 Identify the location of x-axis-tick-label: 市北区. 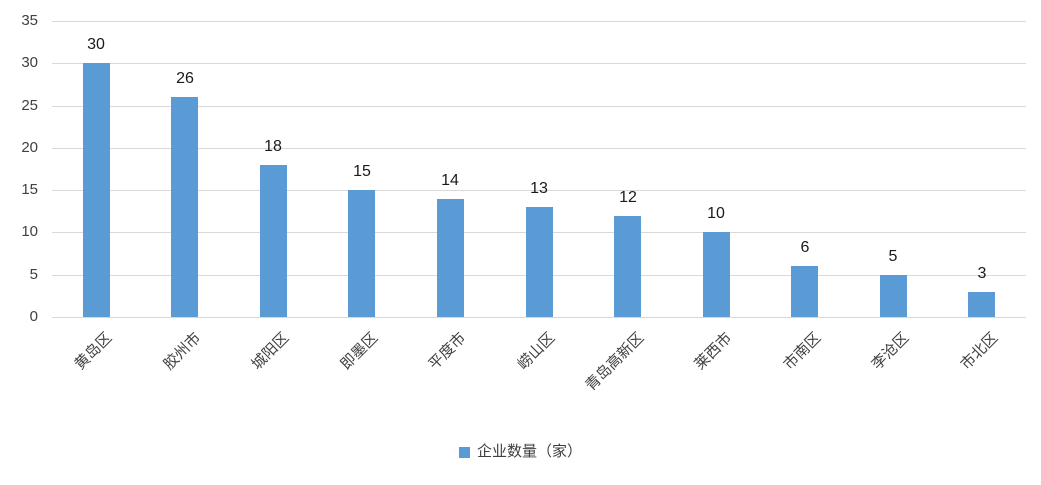
(979, 351).